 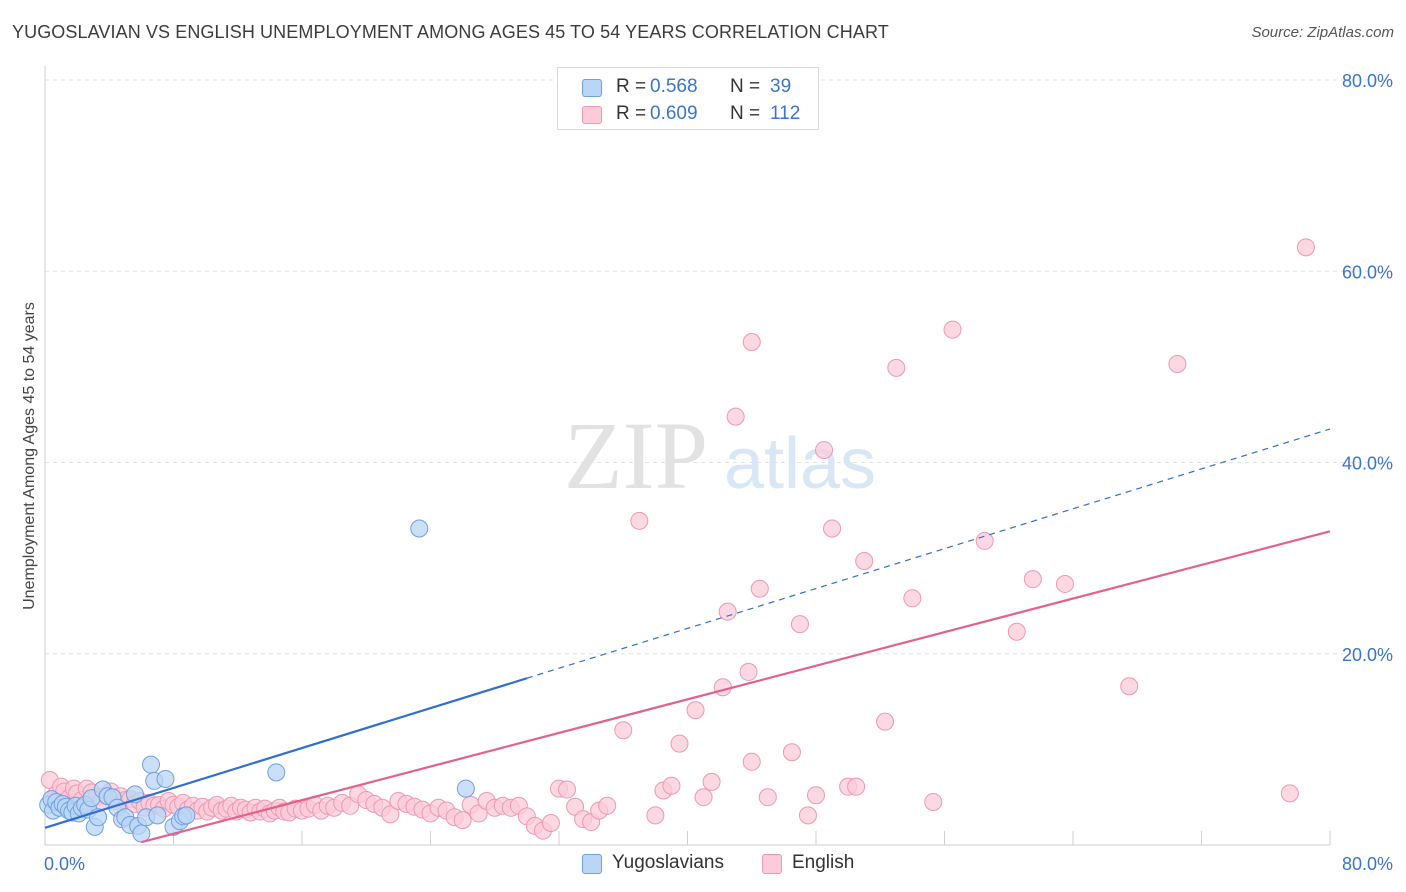 I want to click on yugoslavians-n-value: 39, so click(x=781, y=86).